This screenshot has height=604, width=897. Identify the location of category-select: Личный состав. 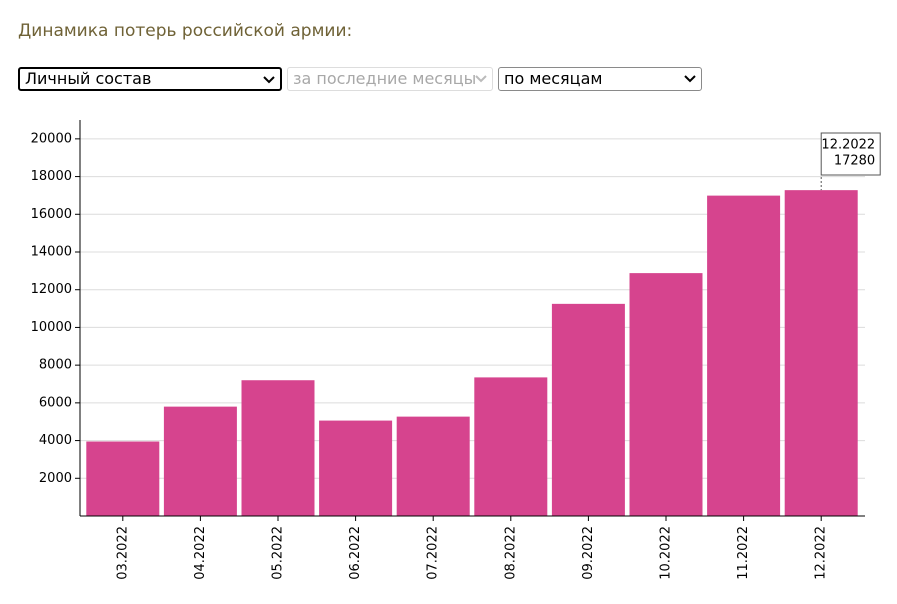
(150, 79).